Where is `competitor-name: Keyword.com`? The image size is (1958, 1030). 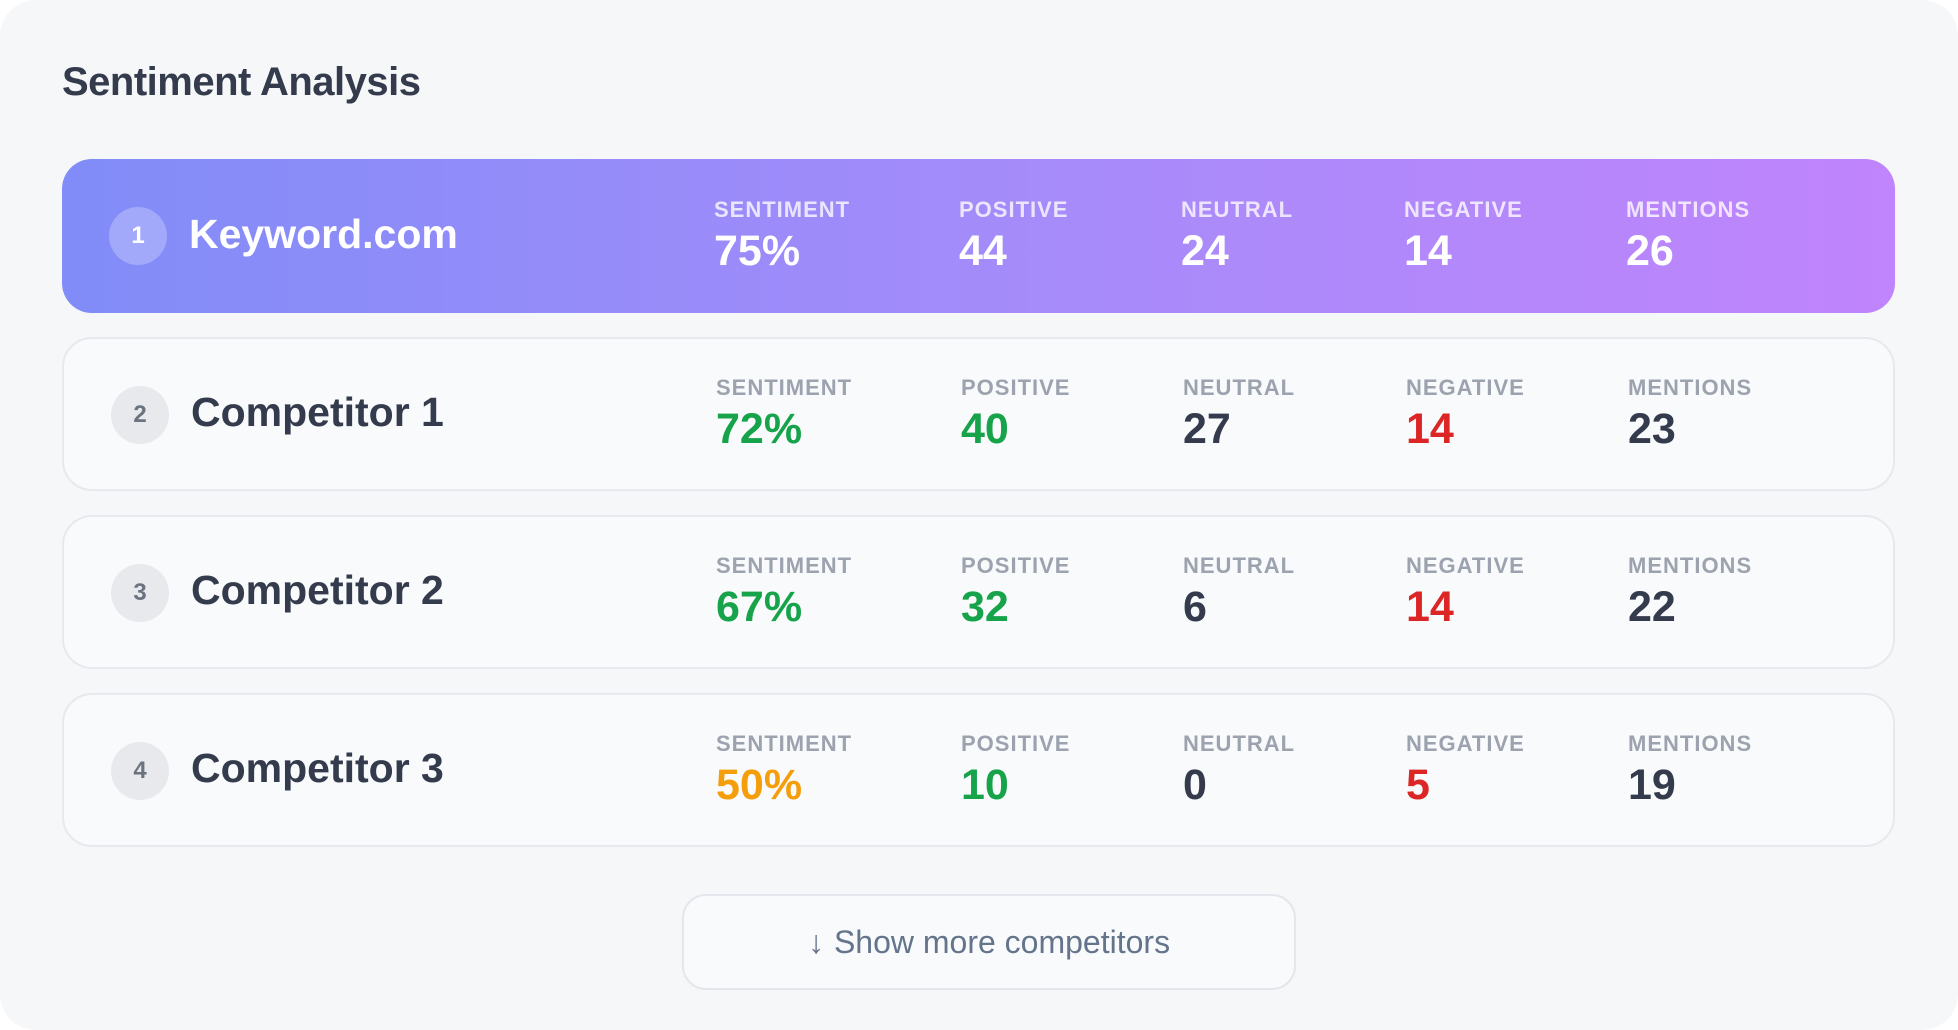
competitor-name: Keyword.com is located at coordinates (323, 234).